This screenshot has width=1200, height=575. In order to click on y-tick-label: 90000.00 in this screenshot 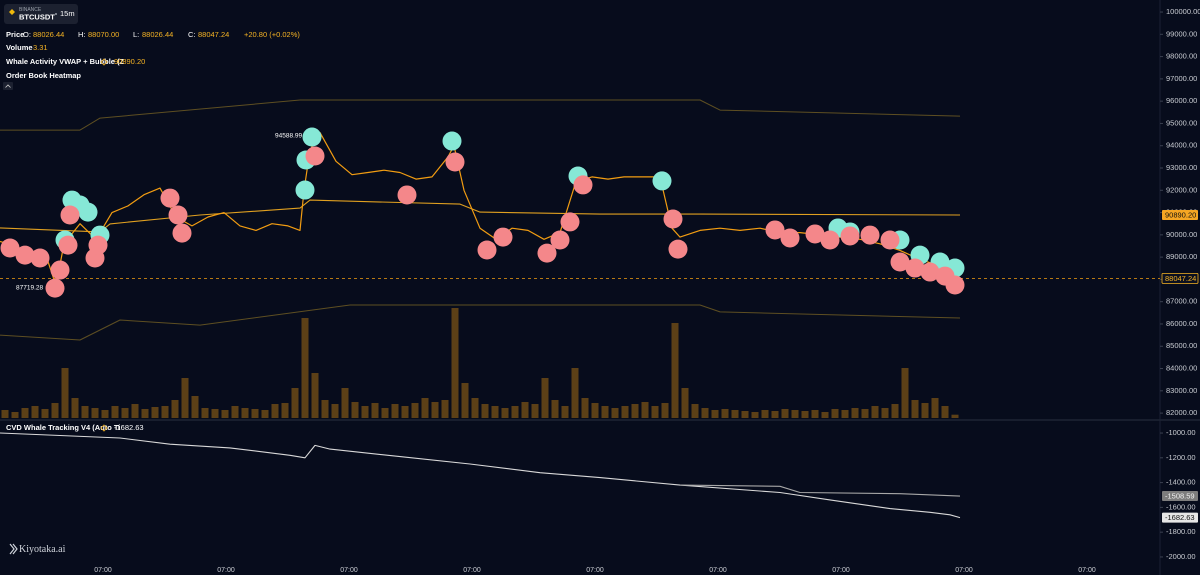, I will do `click(1181, 234)`.